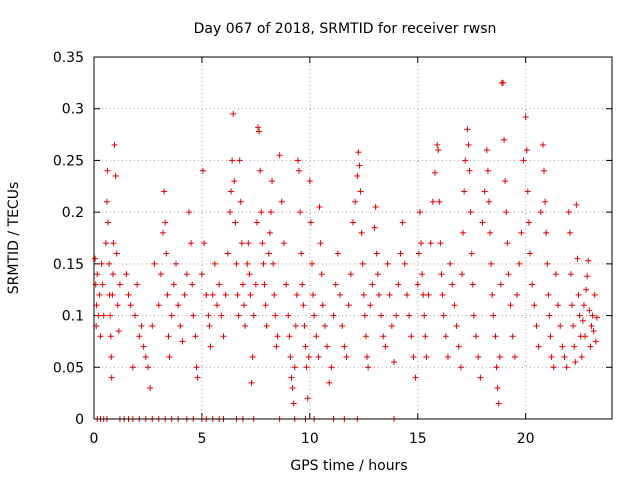 The height and width of the screenshot is (480, 640). I want to click on y-axis-label: SRMTID / TECUs, so click(14, 238).